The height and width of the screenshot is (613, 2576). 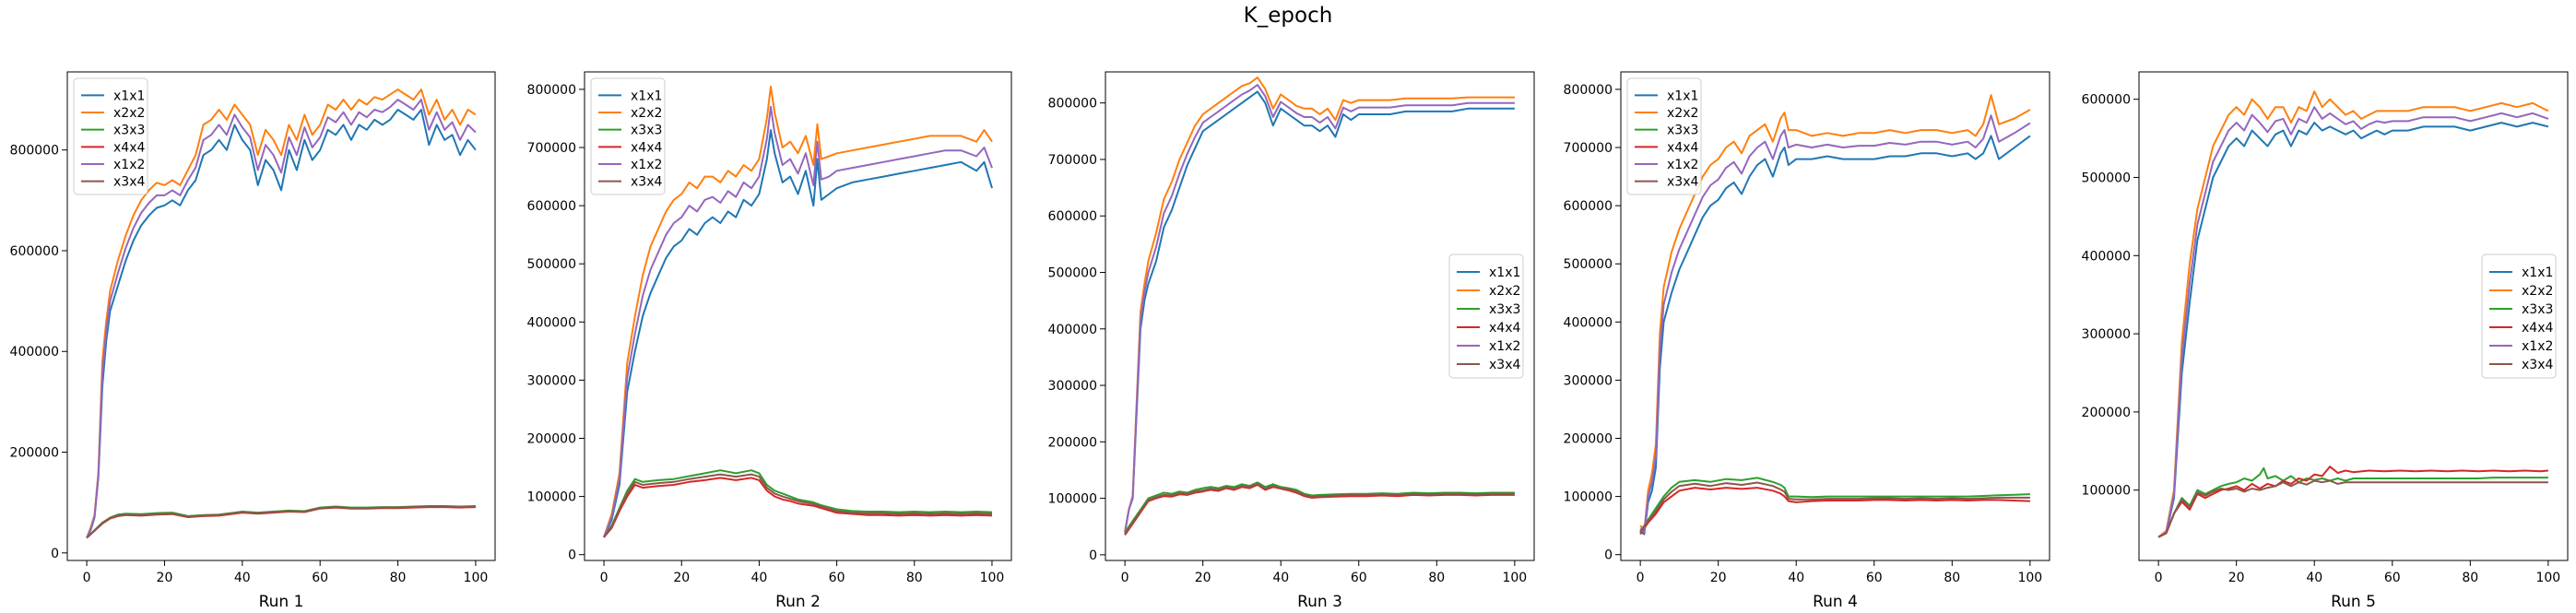 What do you see at coordinates (398, 578) in the screenshot?
I see `x-tick-label: 80` at bounding box center [398, 578].